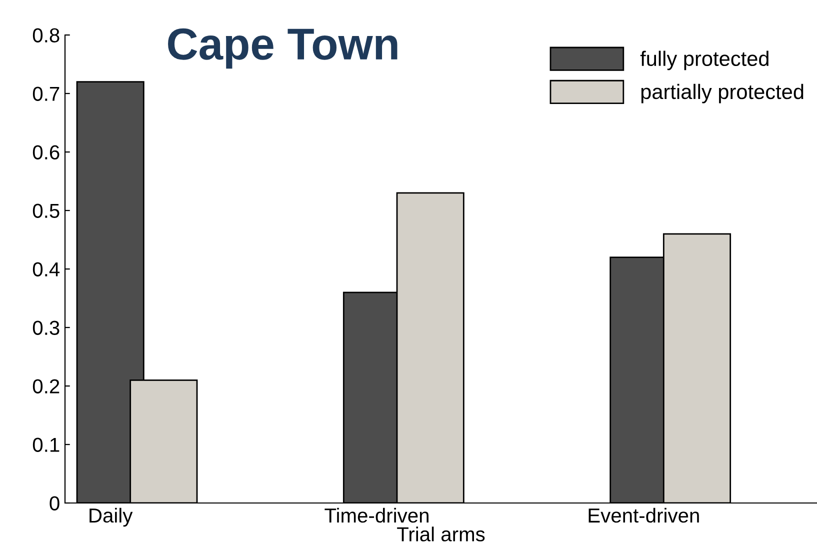 The image size is (817, 557). Describe the element at coordinates (46, 386) in the screenshot. I see `y-tick-label: 0.2` at that location.